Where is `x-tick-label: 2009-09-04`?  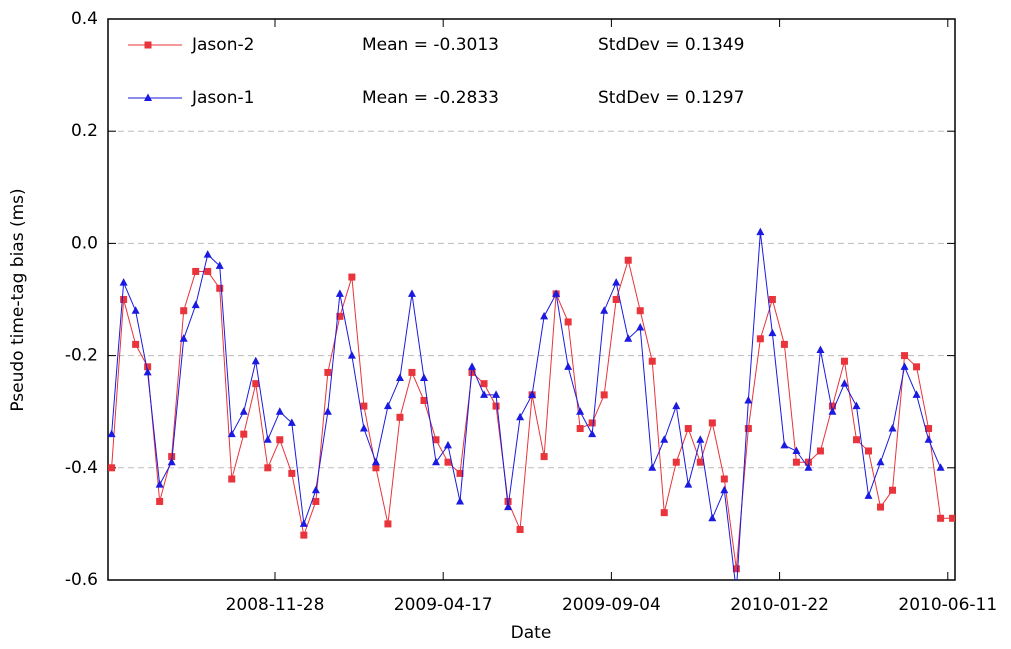
x-tick-label: 2009-09-04 is located at coordinates (611, 605).